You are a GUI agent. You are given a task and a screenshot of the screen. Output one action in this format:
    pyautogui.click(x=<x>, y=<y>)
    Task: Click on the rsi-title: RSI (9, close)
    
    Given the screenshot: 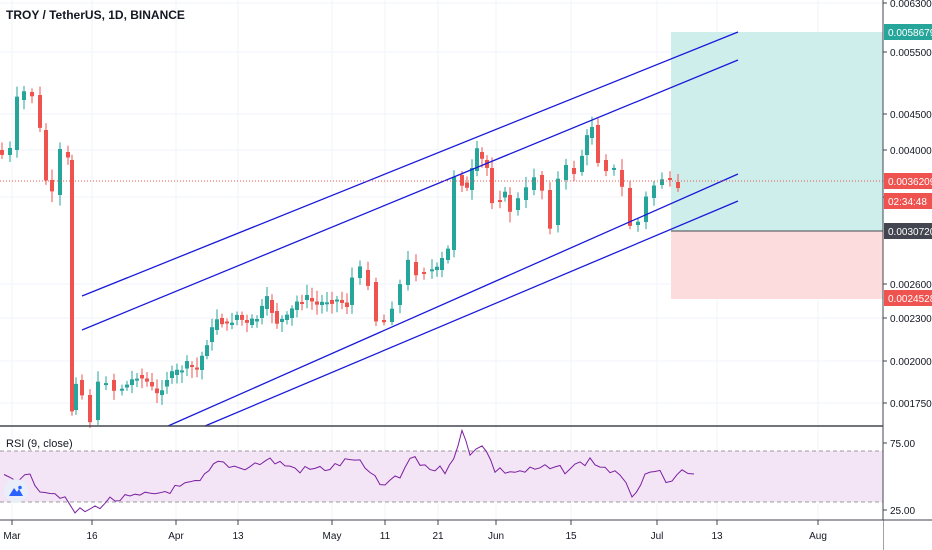 What is the action you would take?
    pyautogui.click(x=39, y=444)
    